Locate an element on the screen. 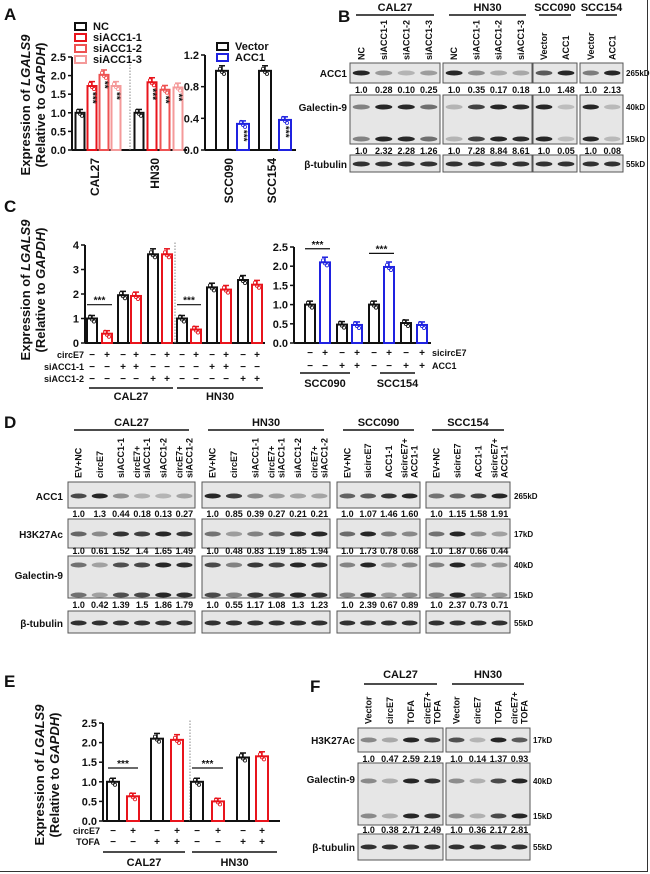 This screenshot has width=650, height=874. category-label: HN30 is located at coordinates (155, 173).